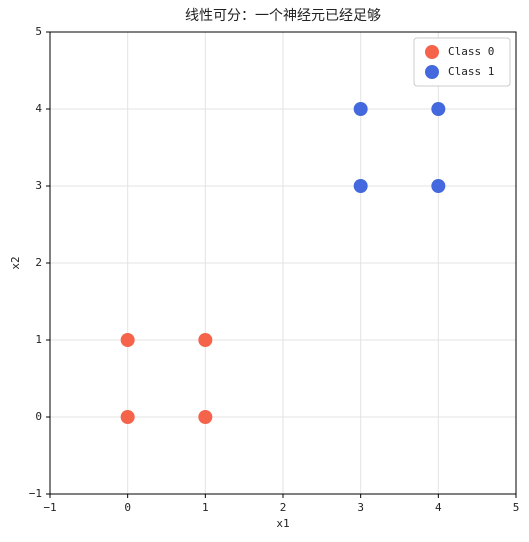 This screenshot has width=529, height=542. What do you see at coordinates (38, 262) in the screenshot?
I see `y-tick-label: 2` at bounding box center [38, 262].